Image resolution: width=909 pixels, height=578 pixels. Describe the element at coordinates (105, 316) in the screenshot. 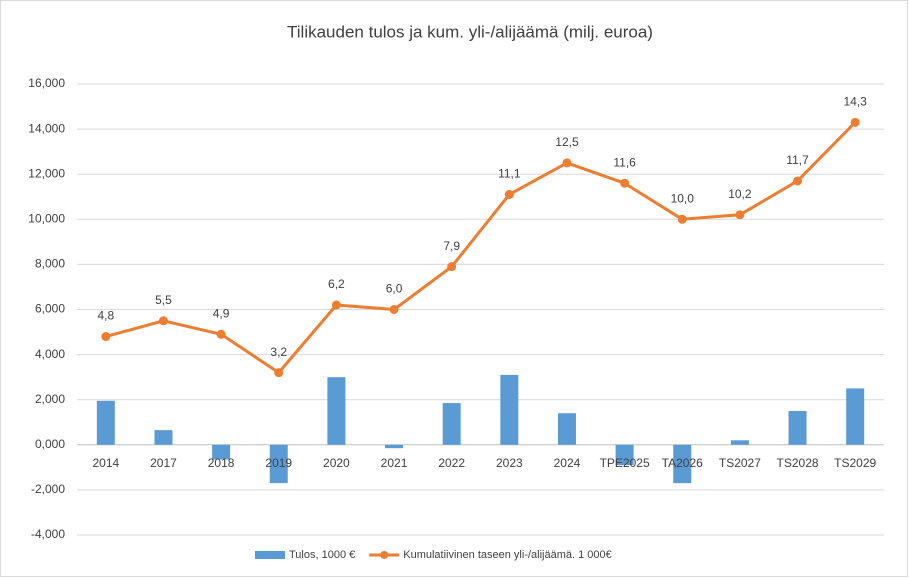

I see `data-label: 4,8` at that location.